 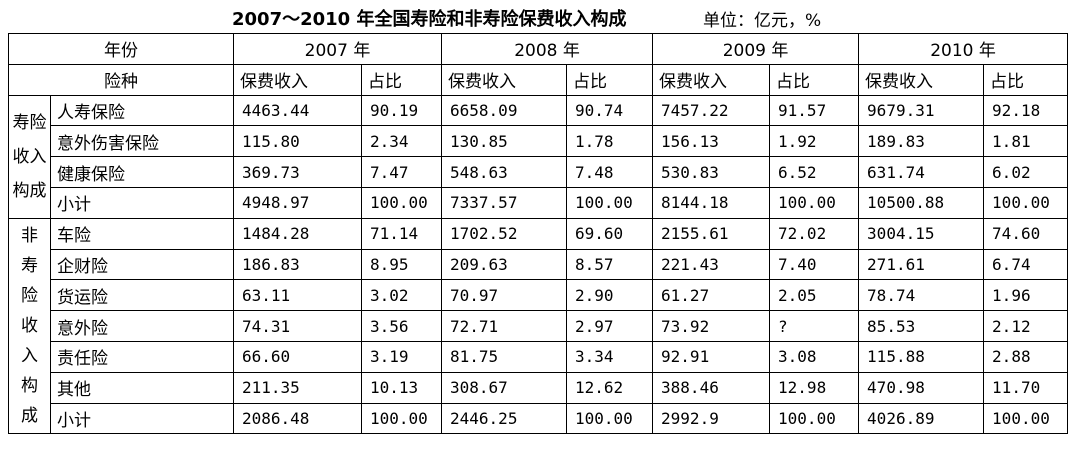 What do you see at coordinates (504, 172) in the screenshot?
I see `income-cell: 548.63` at bounding box center [504, 172].